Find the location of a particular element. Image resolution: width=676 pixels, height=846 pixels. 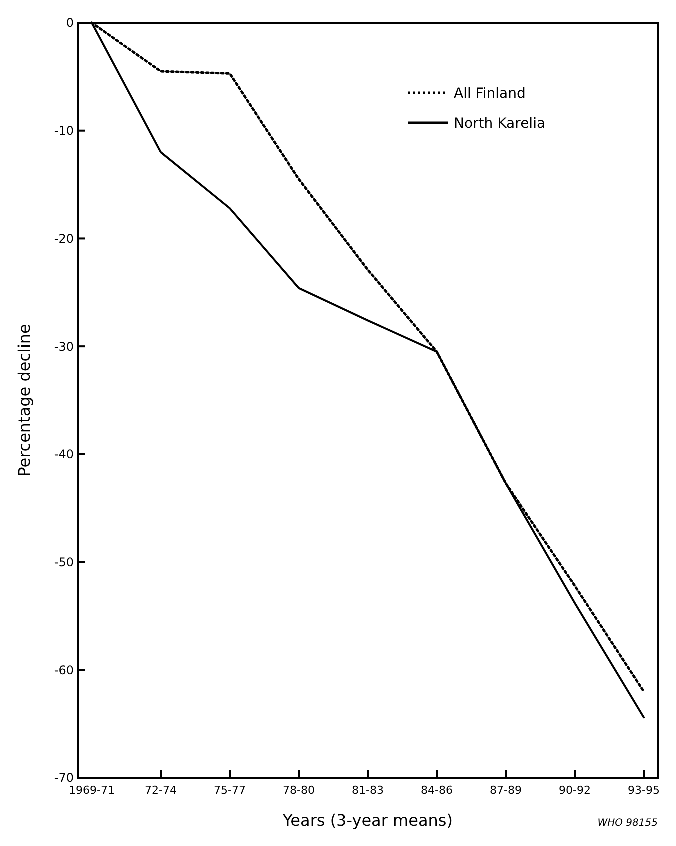

y-tick-label: 0 is located at coordinates (70, 23).